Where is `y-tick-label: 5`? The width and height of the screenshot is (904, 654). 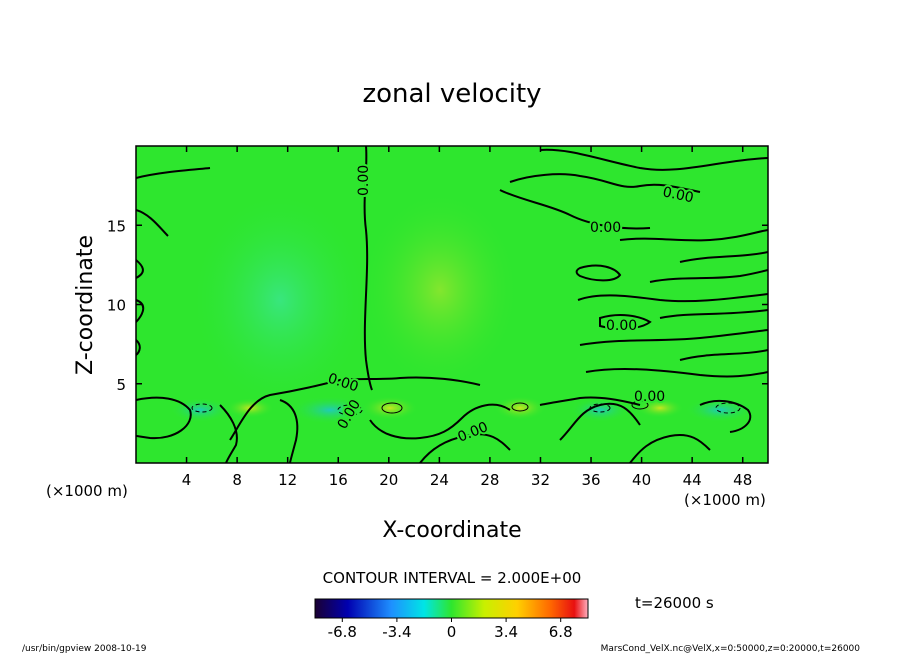 y-tick-label: 5 is located at coordinates (121, 385).